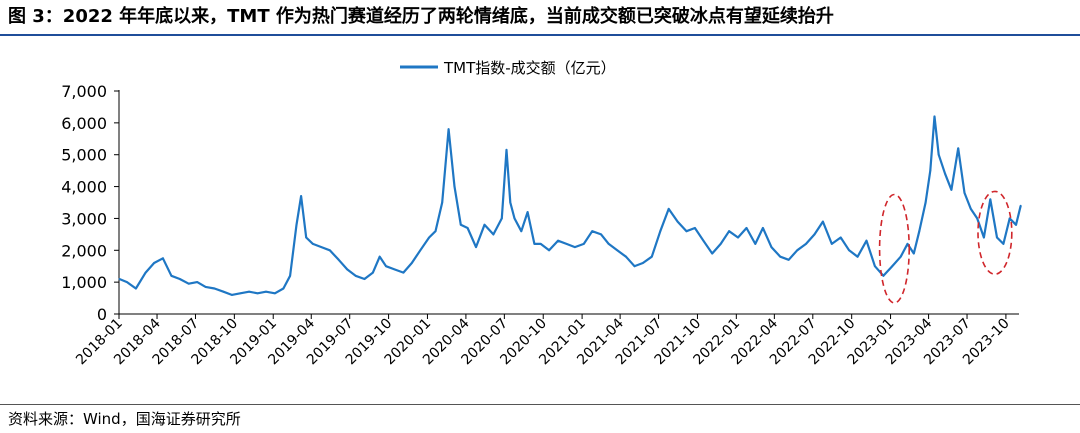  Describe the element at coordinates (508, 68) in the screenshot. I see `chart-legend: TMT指数-成交额（亿元）` at that location.